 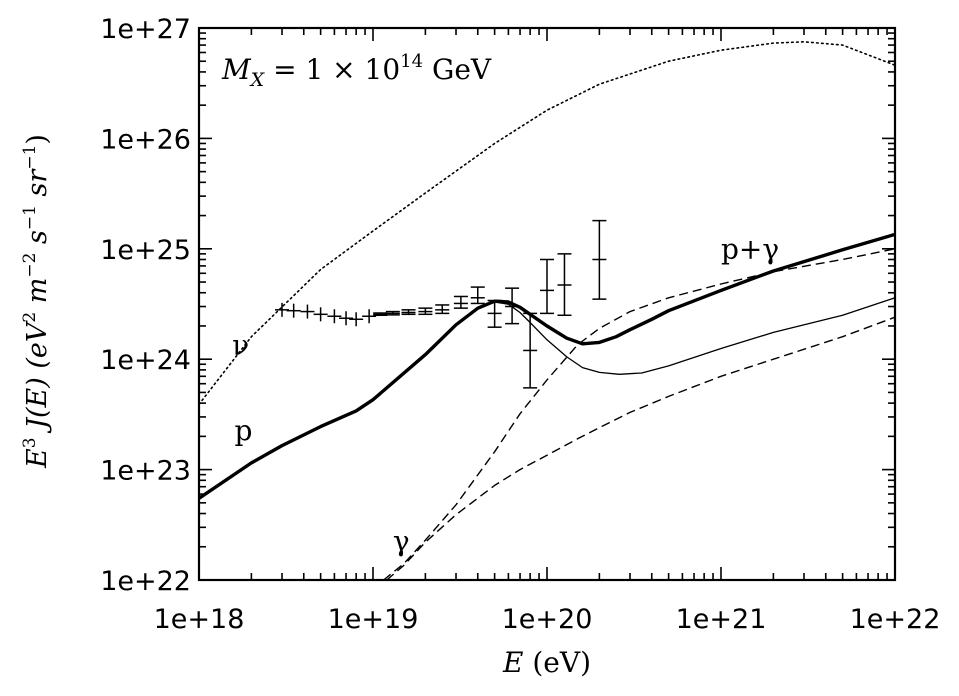 I want to click on curve-label: p, so click(x=244, y=430).